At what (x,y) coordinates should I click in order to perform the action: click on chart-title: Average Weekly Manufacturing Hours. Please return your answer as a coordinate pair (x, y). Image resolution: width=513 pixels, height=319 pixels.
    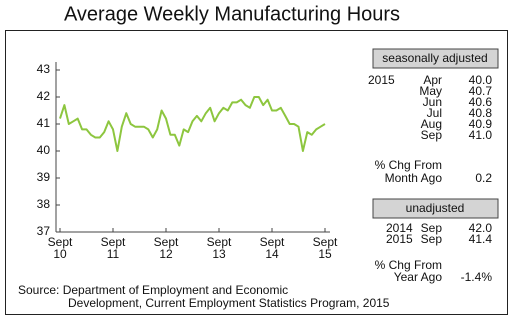
    Looking at the image, I should click on (232, 14).